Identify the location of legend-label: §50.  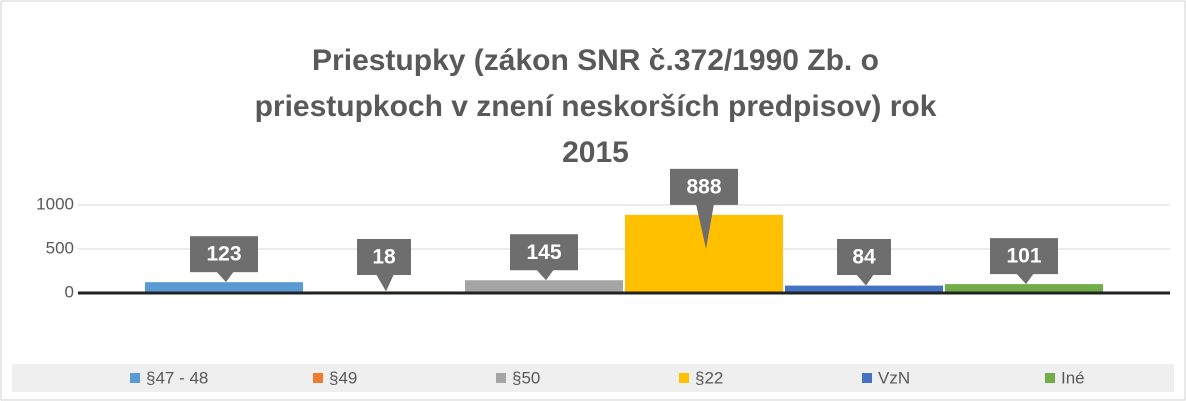
(526, 377).